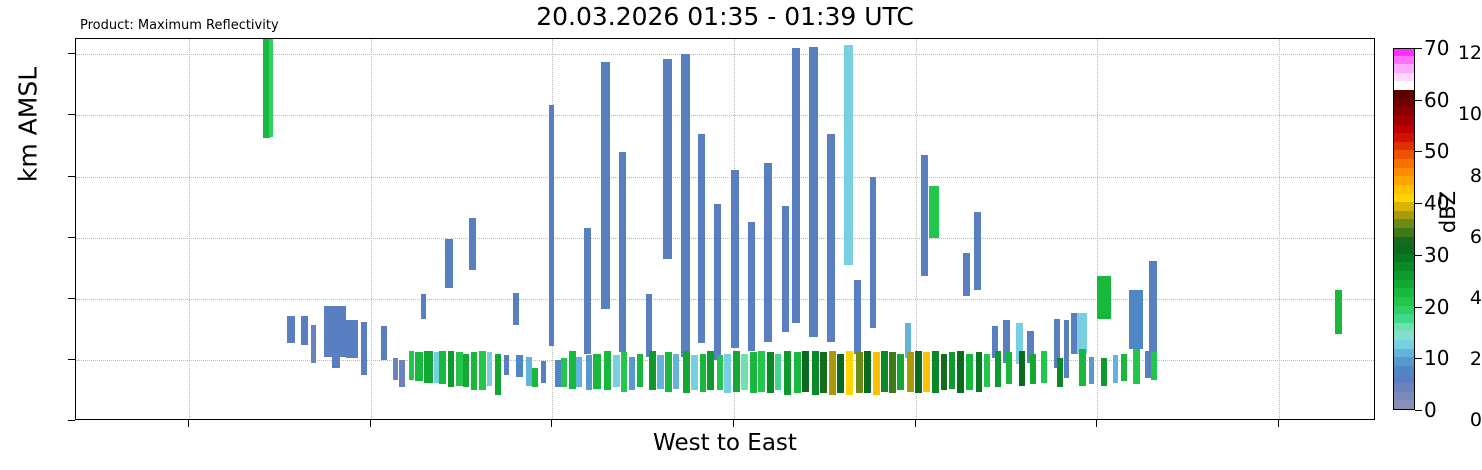 This screenshot has width=1482, height=470. I want to click on colorbar-gradient, so click(1404, 229).